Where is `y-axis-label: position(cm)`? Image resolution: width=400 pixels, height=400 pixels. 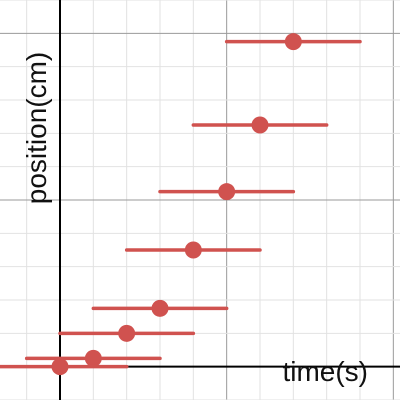
y-axis-label: position(cm) is located at coordinates (36, 128).